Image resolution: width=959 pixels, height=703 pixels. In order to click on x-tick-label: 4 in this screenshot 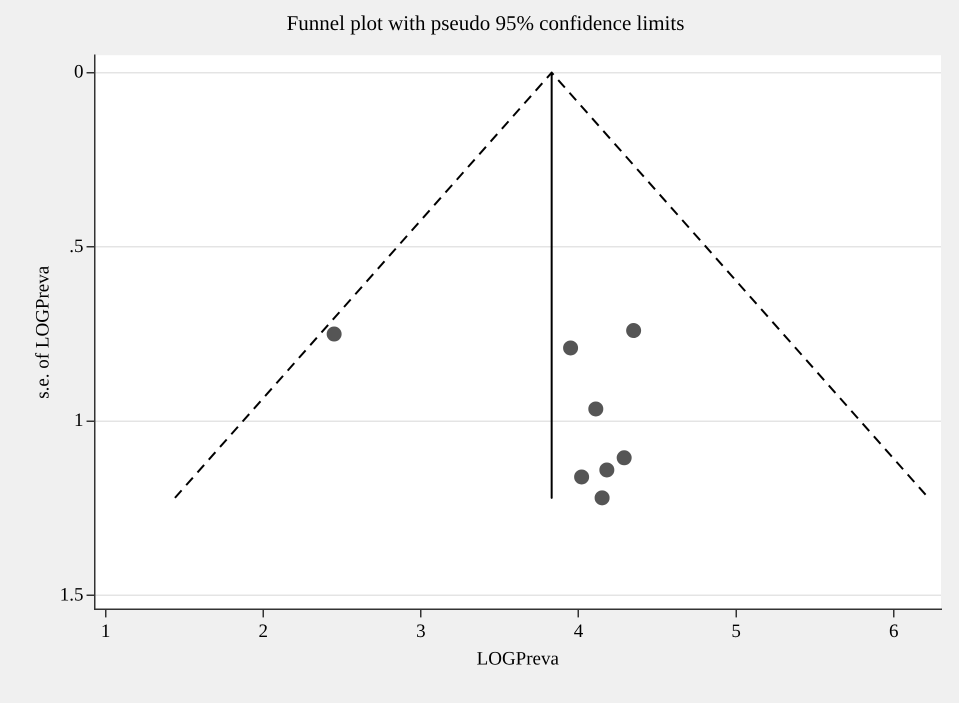, I will do `click(579, 631)`.